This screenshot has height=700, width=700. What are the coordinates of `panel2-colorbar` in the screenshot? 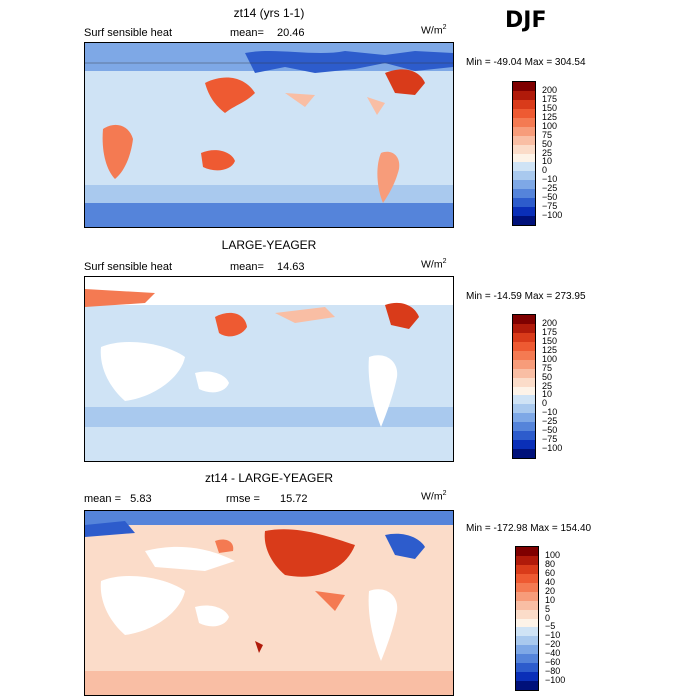 It's located at (524, 386).